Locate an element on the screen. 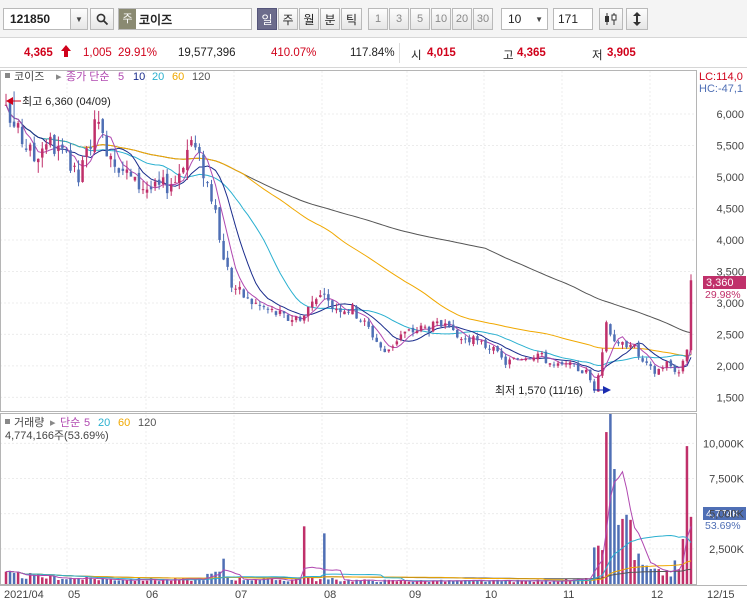 The width and height of the screenshot is (747, 605). legend-ma-label: 종가 단순 is located at coordinates (88, 76).